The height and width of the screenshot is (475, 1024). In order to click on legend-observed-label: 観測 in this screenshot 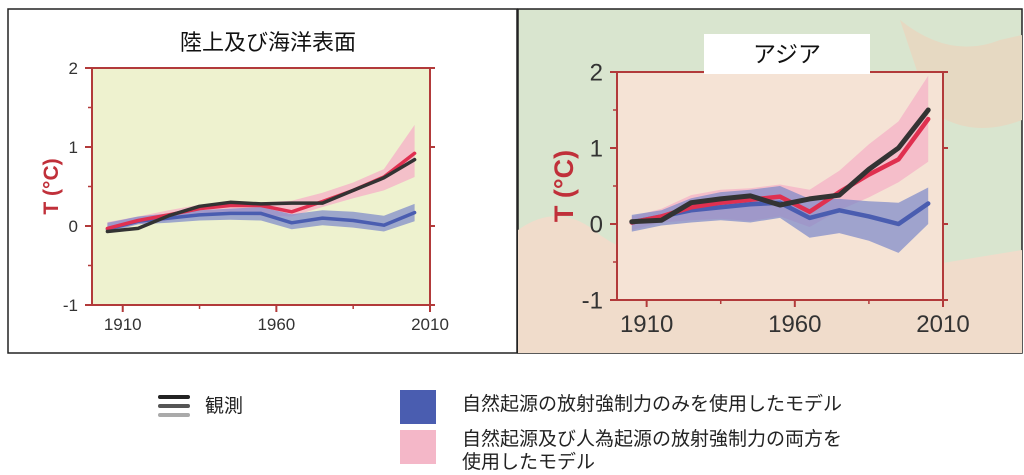, I will do `click(224, 406)`.